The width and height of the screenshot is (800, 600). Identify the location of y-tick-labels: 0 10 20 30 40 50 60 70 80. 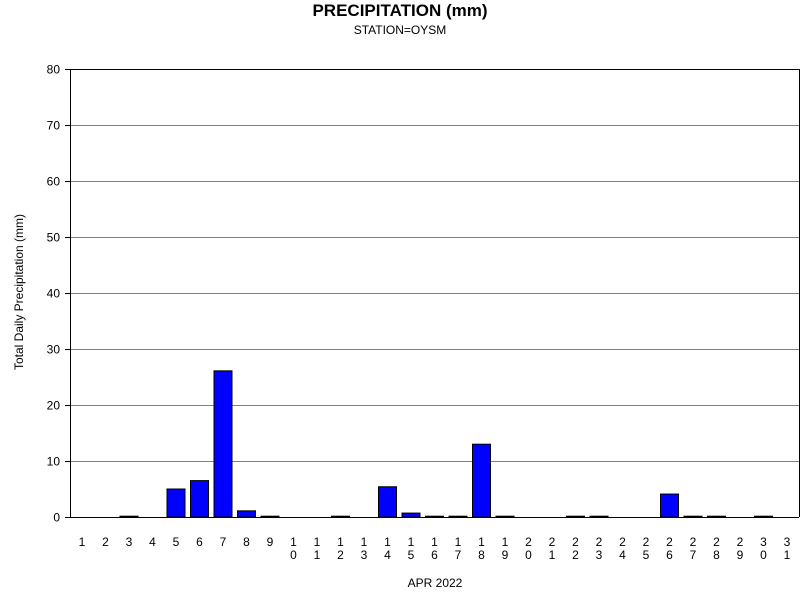
(54, 294).